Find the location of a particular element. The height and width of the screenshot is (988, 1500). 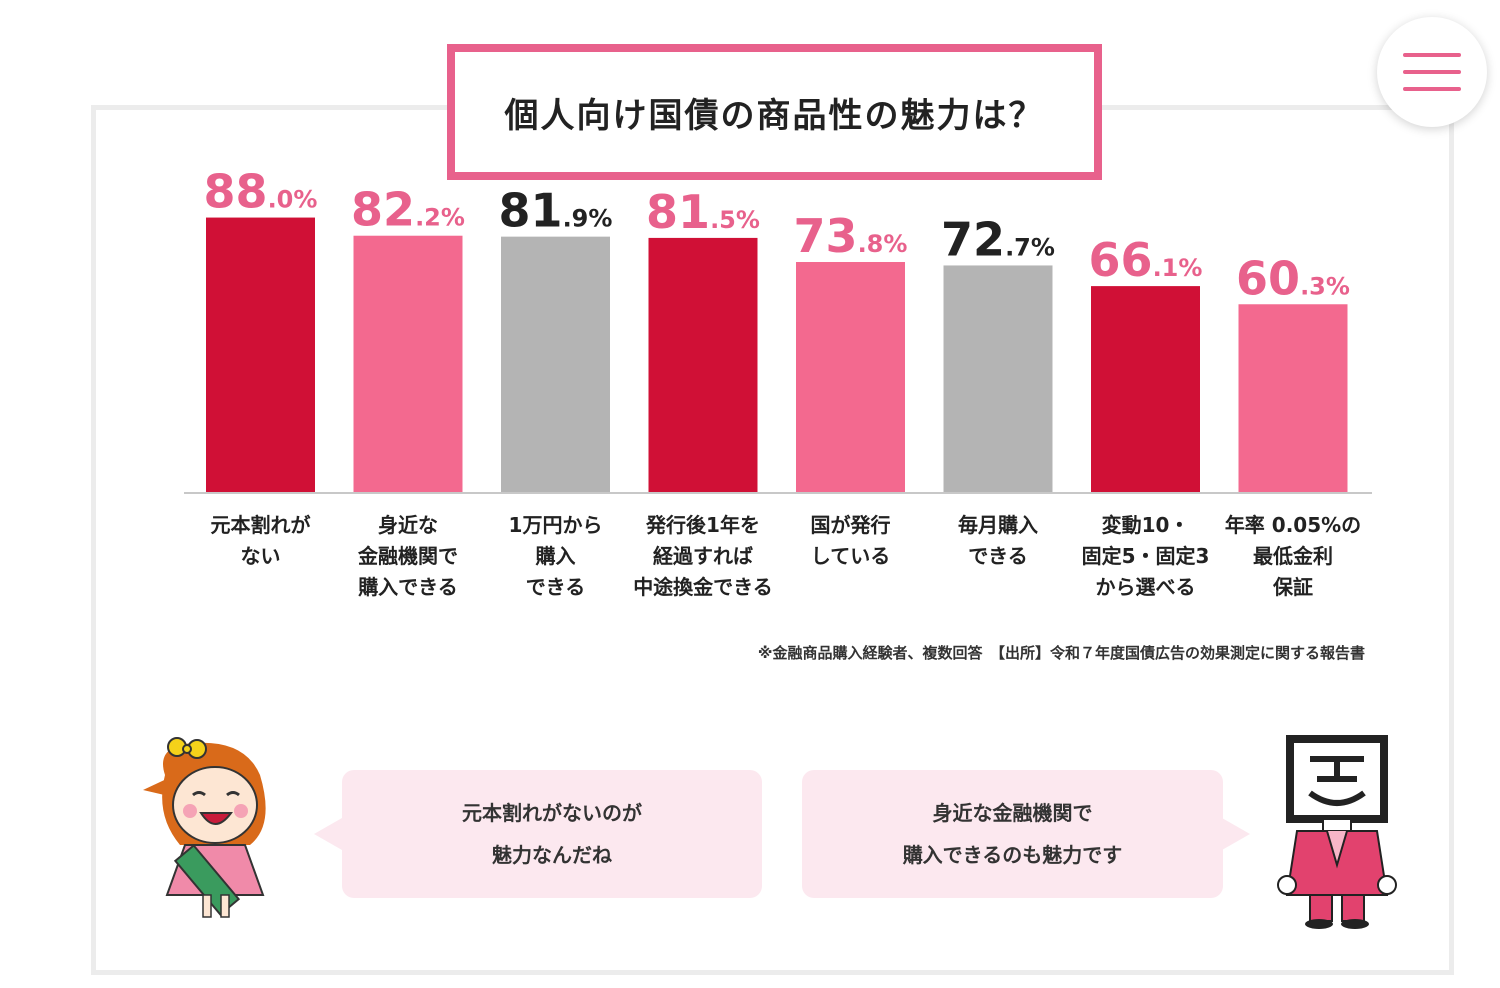

category-label: 最低金利 is located at coordinates (1293, 556).